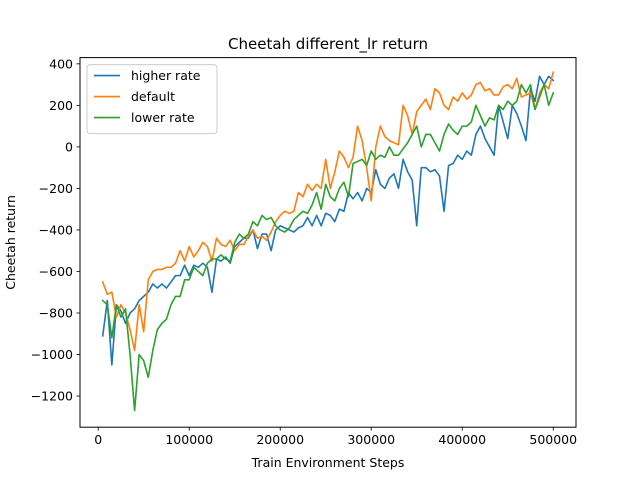 This screenshot has width=640, height=480. I want to click on x-axis-label: Train Environment Steps, so click(328, 462).